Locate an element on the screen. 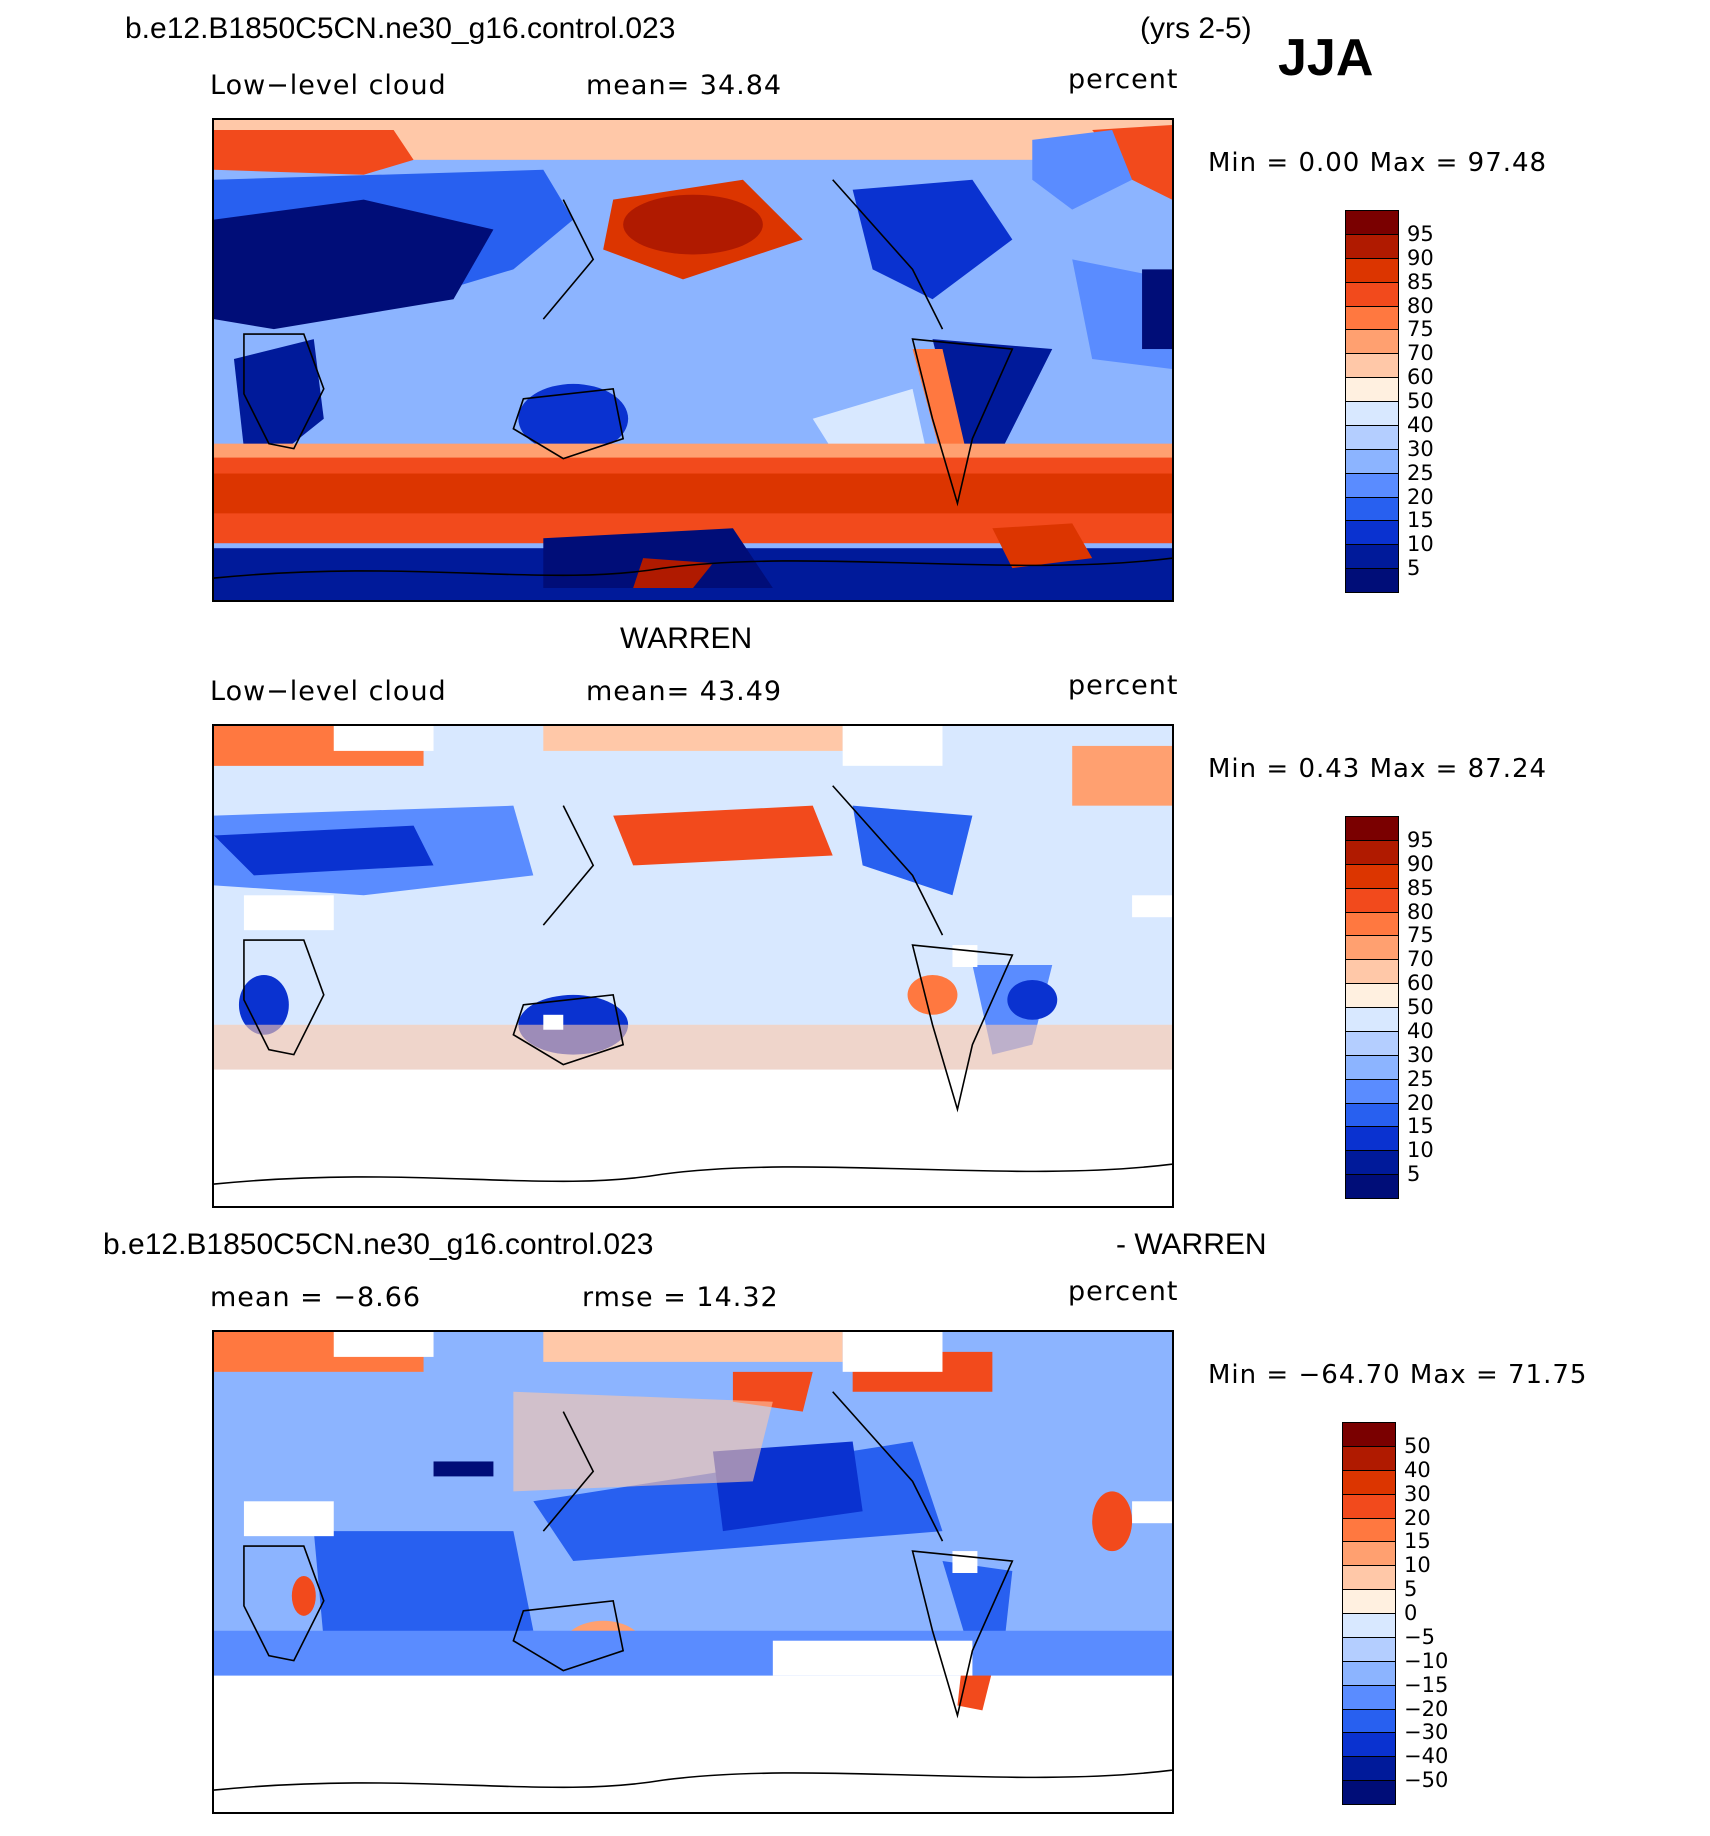 The height and width of the screenshot is (1836, 1710). panel2-colorbar: 95 90 85 80 75 70 60 50 40 30 25 20 15 10 5 is located at coordinates (1405, 1007).